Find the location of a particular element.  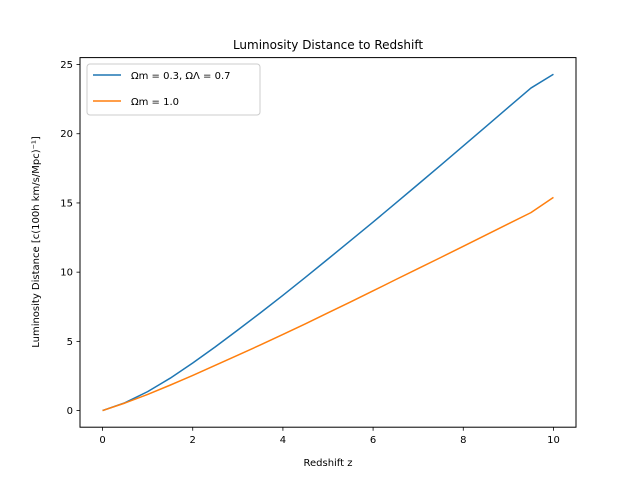

legend: Ωm = 0.3, ΩΛ = 0.7 Ωm = 1.0 is located at coordinates (173, 89).